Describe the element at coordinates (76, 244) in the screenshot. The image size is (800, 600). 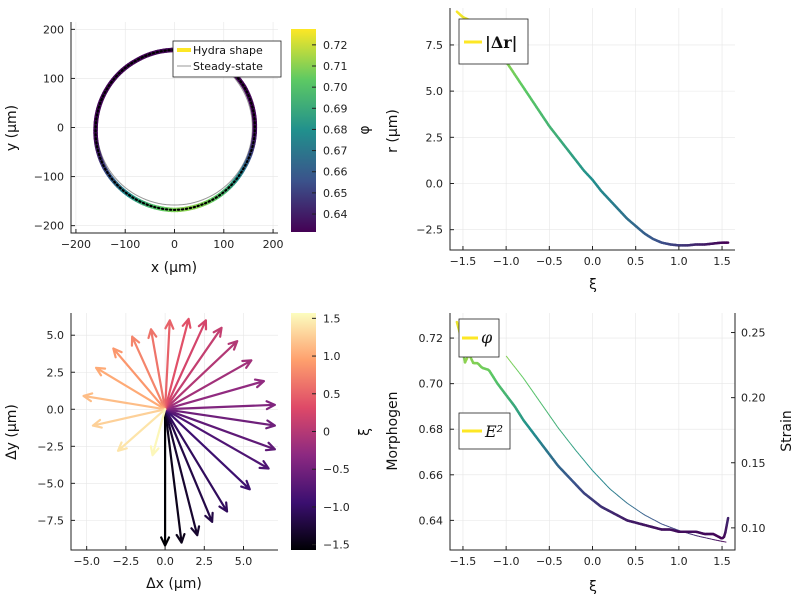
I see `shape-xtick-label: −200` at that location.